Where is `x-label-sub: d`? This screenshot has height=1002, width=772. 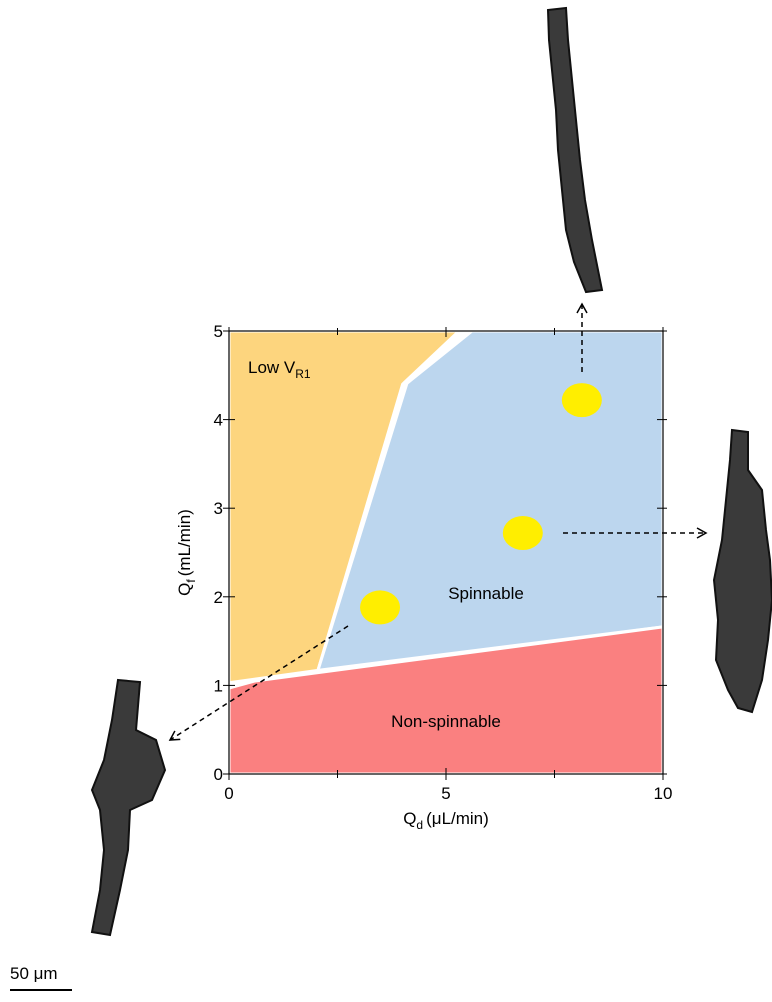
x-label-sub: d is located at coordinates (419, 825).